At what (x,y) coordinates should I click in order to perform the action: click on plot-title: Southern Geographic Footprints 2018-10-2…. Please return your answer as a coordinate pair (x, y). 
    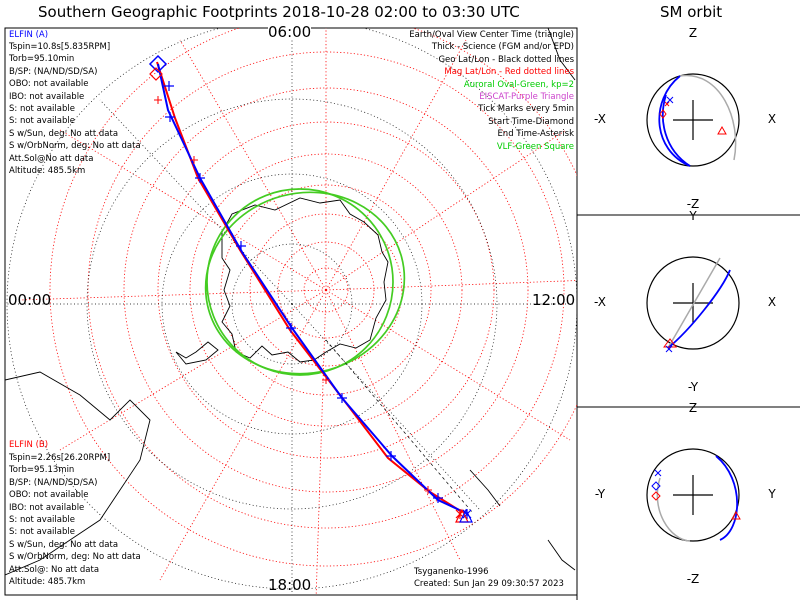
    Looking at the image, I should click on (279, 12).